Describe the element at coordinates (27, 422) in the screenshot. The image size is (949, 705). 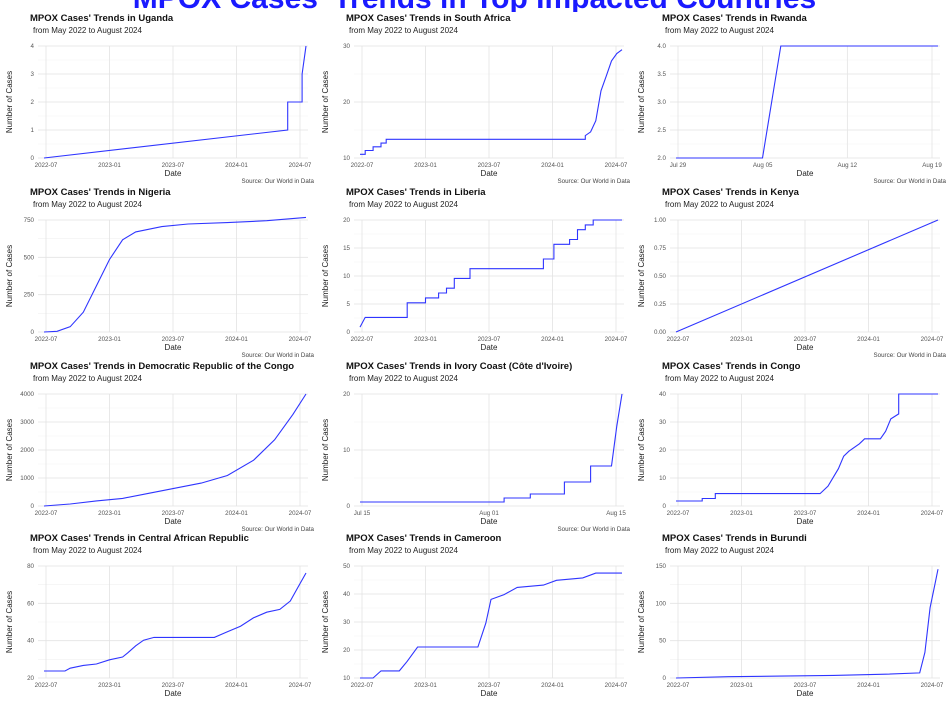
I see `y-tick-label: 3000` at that location.